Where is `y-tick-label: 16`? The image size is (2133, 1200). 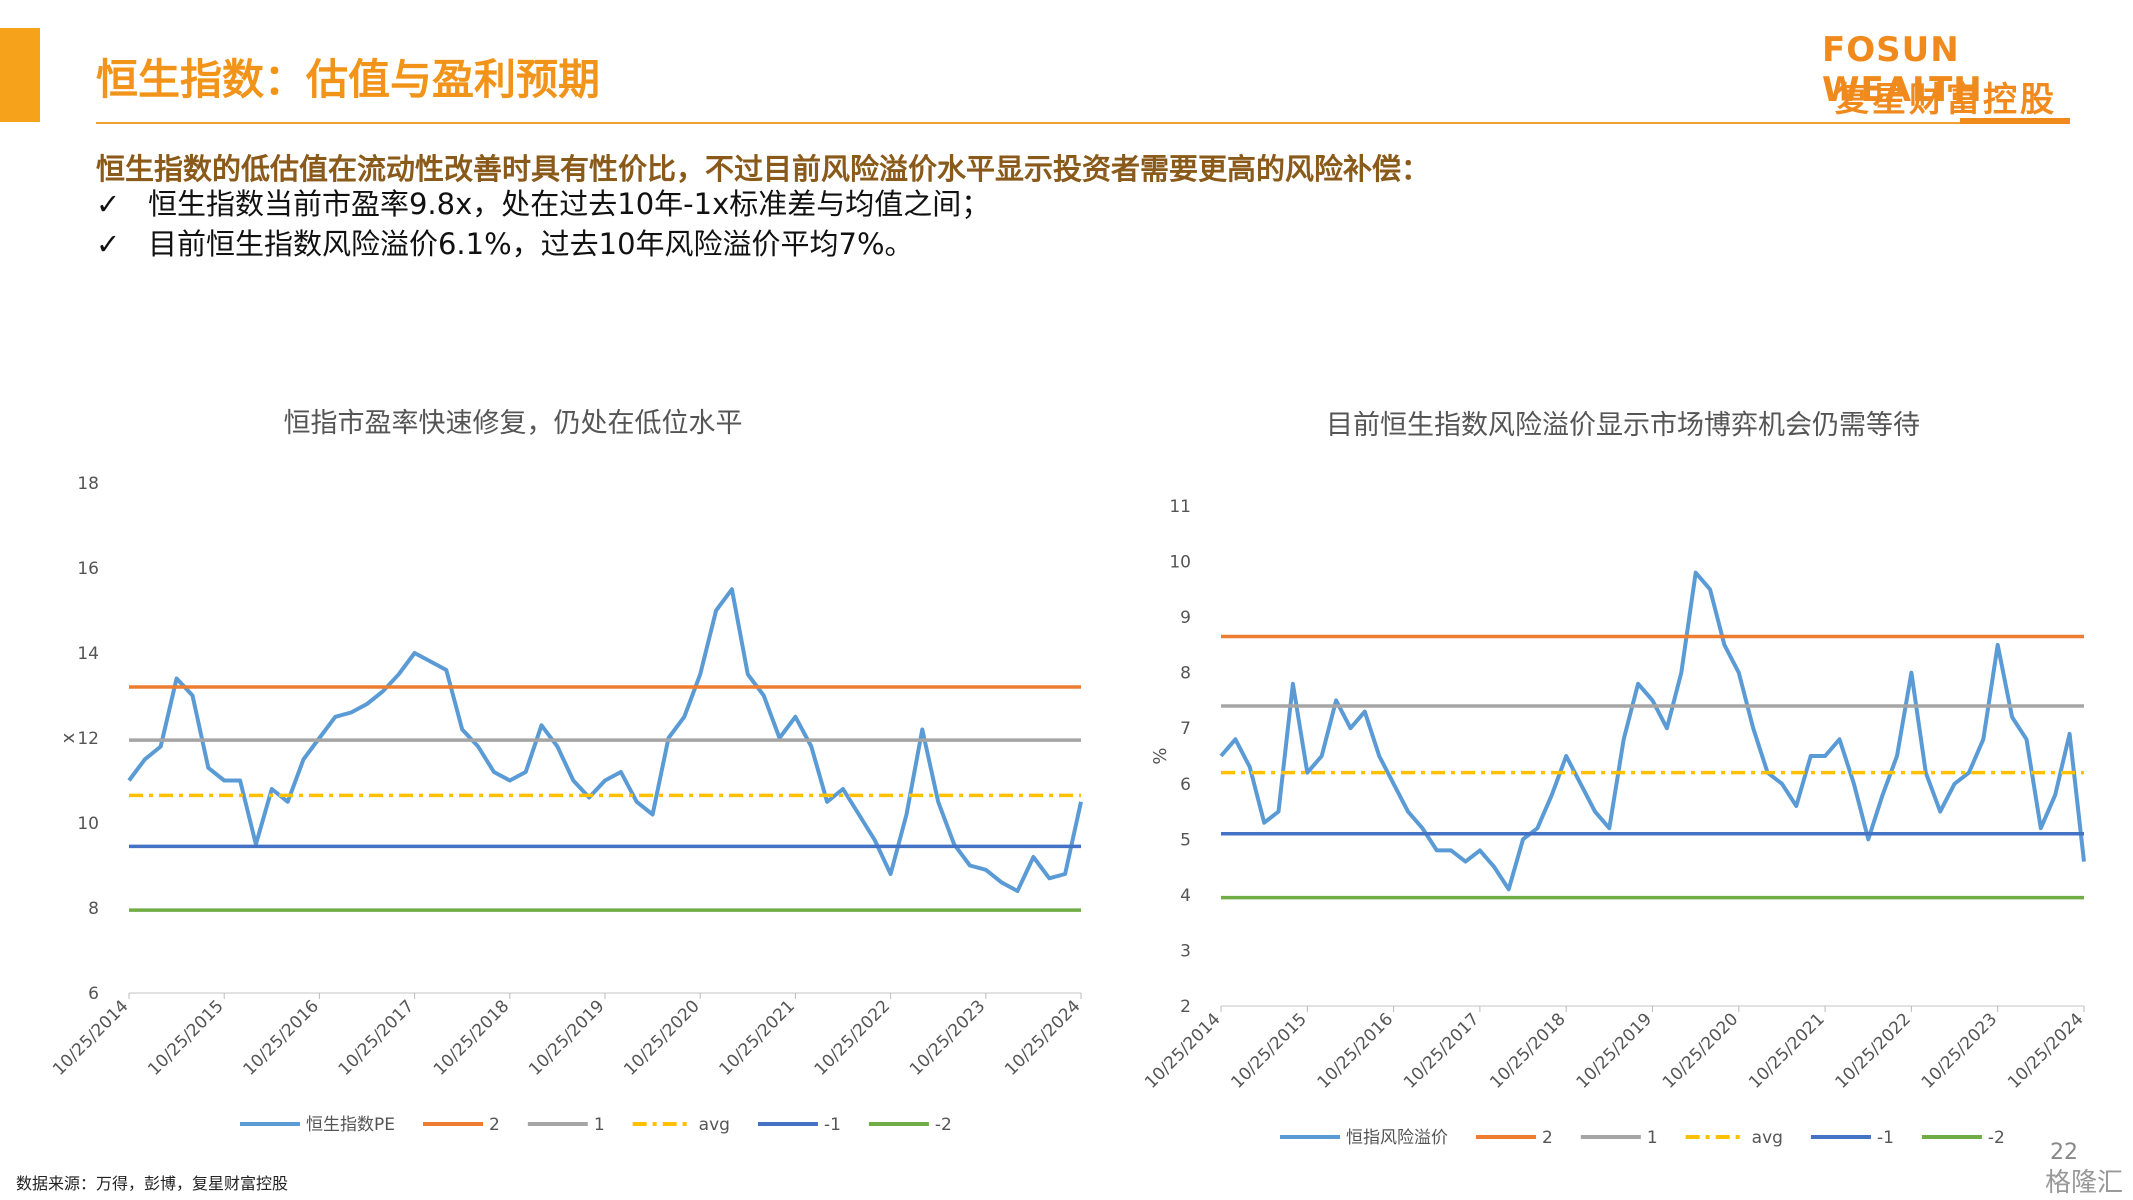
y-tick-label: 16 is located at coordinates (88, 569).